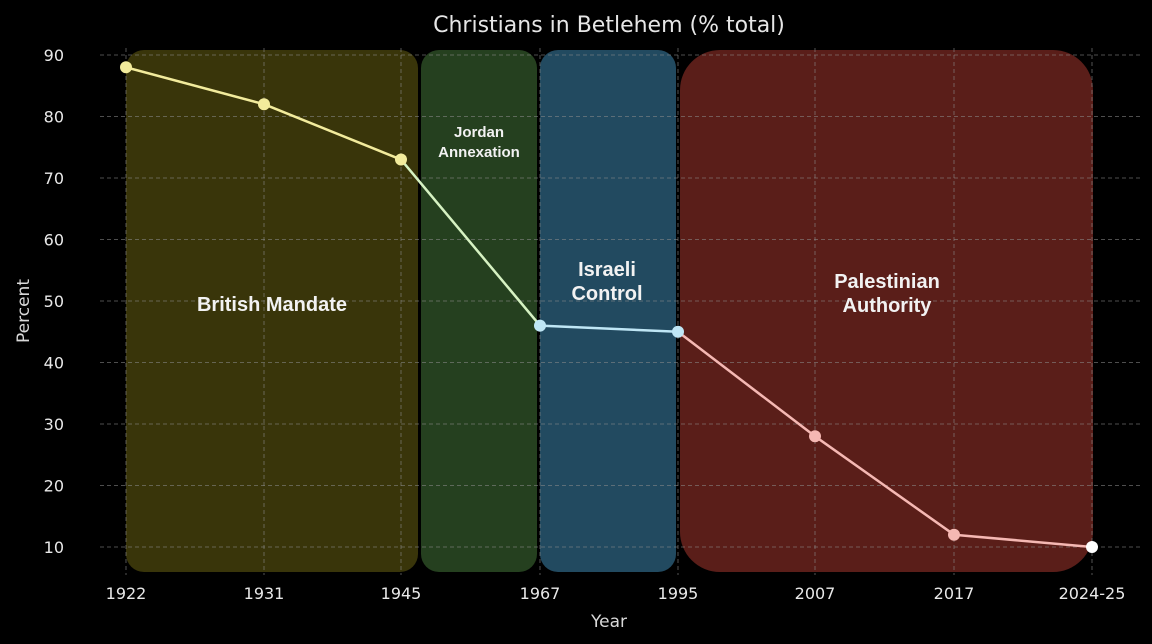 This screenshot has height=644, width=1152. What do you see at coordinates (479, 142) in the screenshot?
I see `period-label: Jordan Annexation` at bounding box center [479, 142].